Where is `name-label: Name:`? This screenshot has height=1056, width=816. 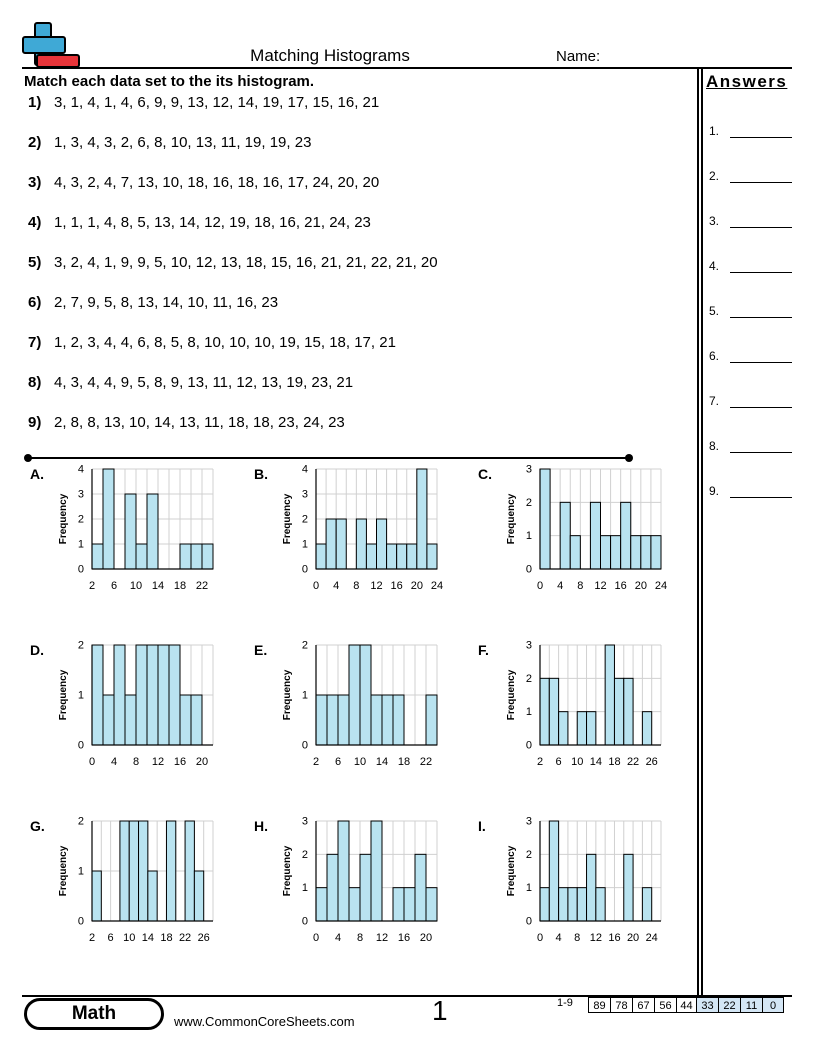
name-label: Name: is located at coordinates (578, 56).